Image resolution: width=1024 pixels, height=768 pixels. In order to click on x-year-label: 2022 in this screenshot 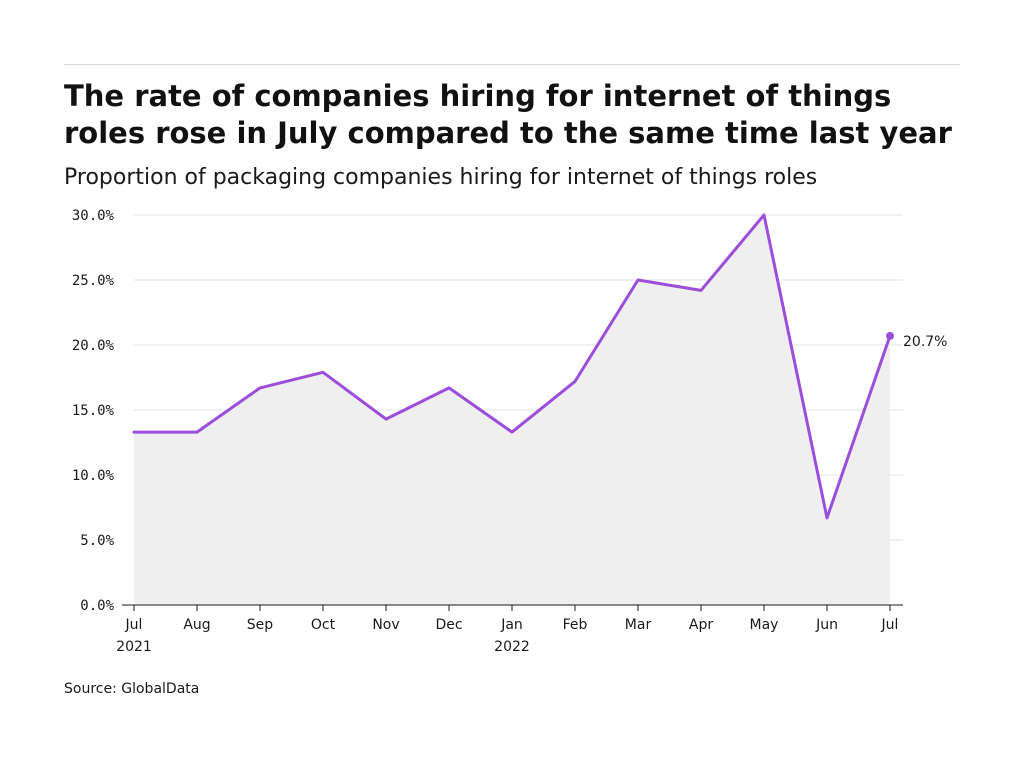, I will do `click(512, 647)`.